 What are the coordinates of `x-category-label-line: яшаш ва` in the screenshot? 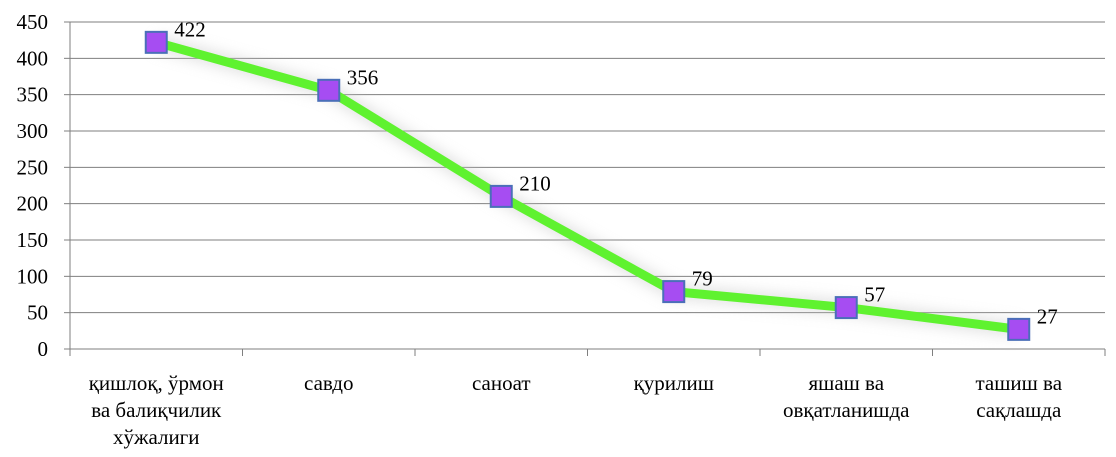 It's located at (846, 383).